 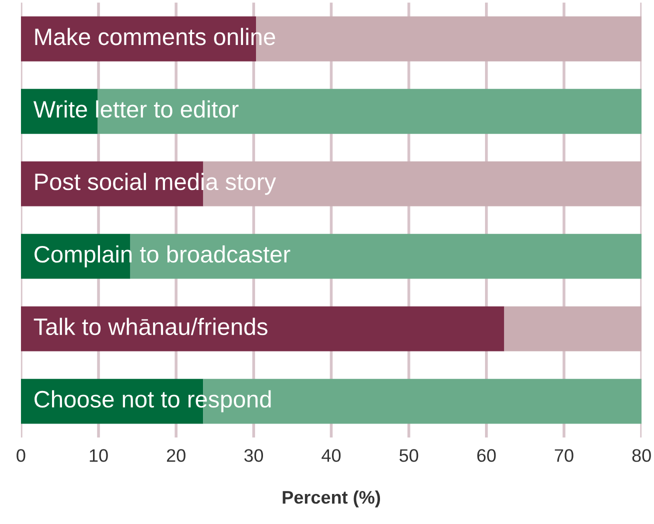 What do you see at coordinates (331, 455) in the screenshot?
I see `x-tick-label: 40` at bounding box center [331, 455].